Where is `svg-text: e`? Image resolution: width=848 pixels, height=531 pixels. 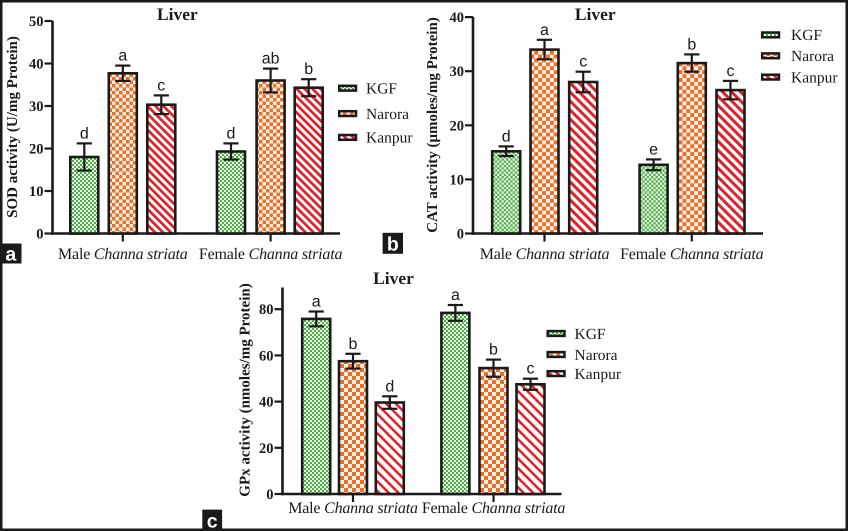 svg-text: e is located at coordinates (653, 149).